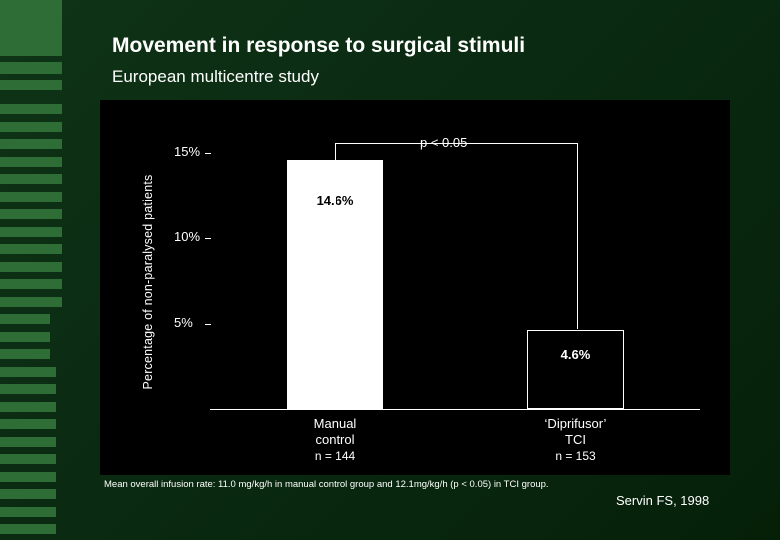  What do you see at coordinates (335, 431) in the screenshot?
I see `category-label-manual-control: Manual control` at bounding box center [335, 431].